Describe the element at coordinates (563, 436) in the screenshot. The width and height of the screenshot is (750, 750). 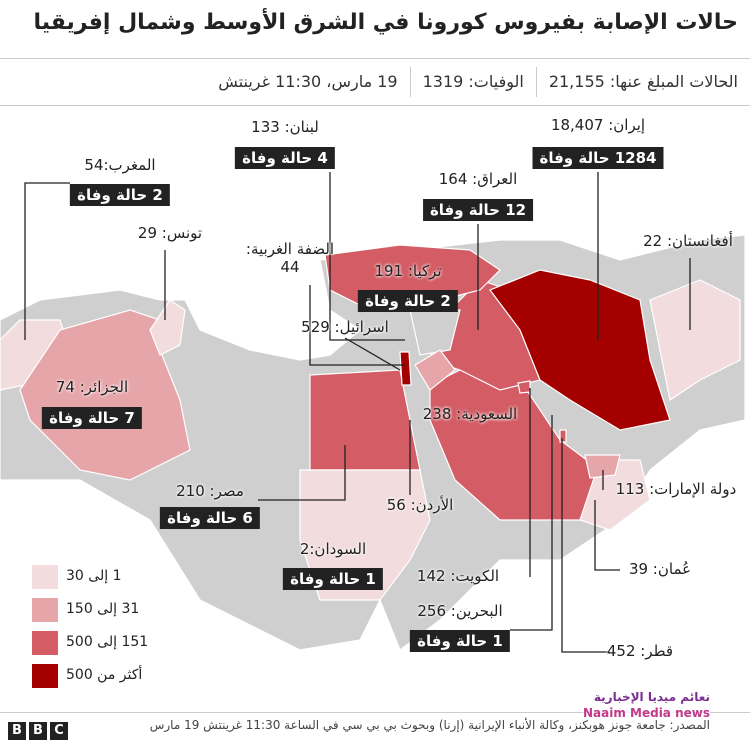
I see `qatar` at that location.